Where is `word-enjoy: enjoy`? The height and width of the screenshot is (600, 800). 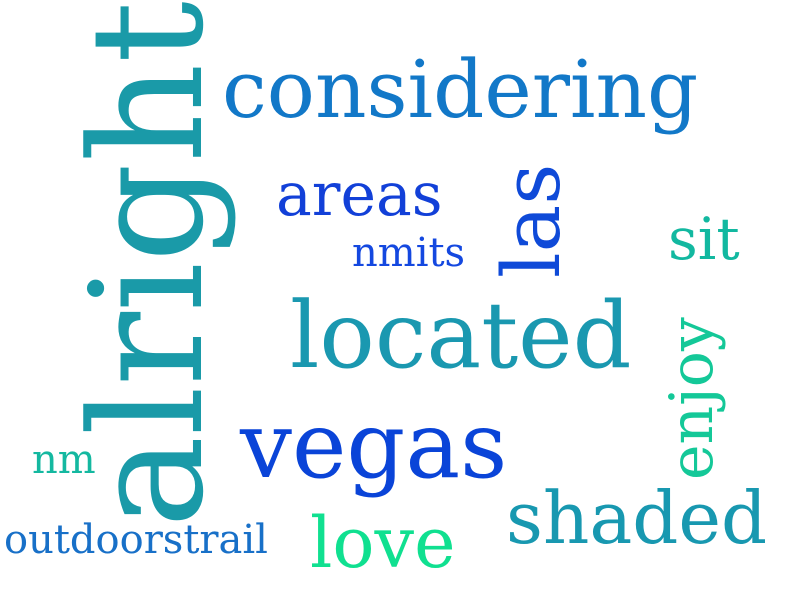
word-enjoy: enjoy is located at coordinates (692, 398).